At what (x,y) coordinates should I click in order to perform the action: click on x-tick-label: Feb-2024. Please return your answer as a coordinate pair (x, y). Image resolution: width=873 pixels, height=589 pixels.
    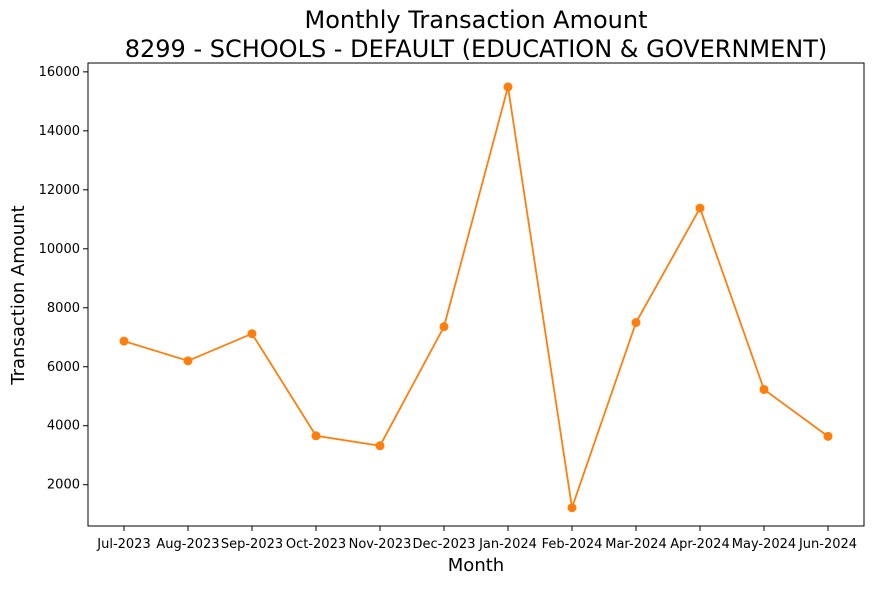
    Looking at the image, I should click on (572, 544).